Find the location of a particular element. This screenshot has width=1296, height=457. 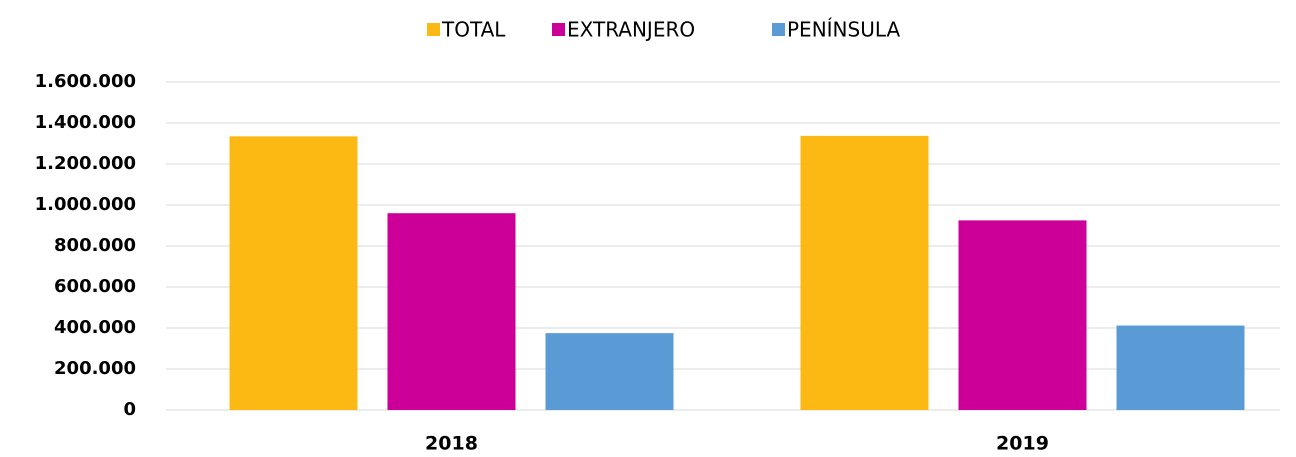

y-tick-label: 1.400.000 is located at coordinates (85, 122).